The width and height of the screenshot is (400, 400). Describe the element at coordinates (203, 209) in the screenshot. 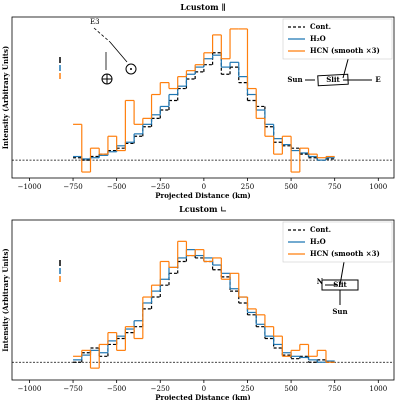

I see `chart-title: Lcustom ∟` at that location.